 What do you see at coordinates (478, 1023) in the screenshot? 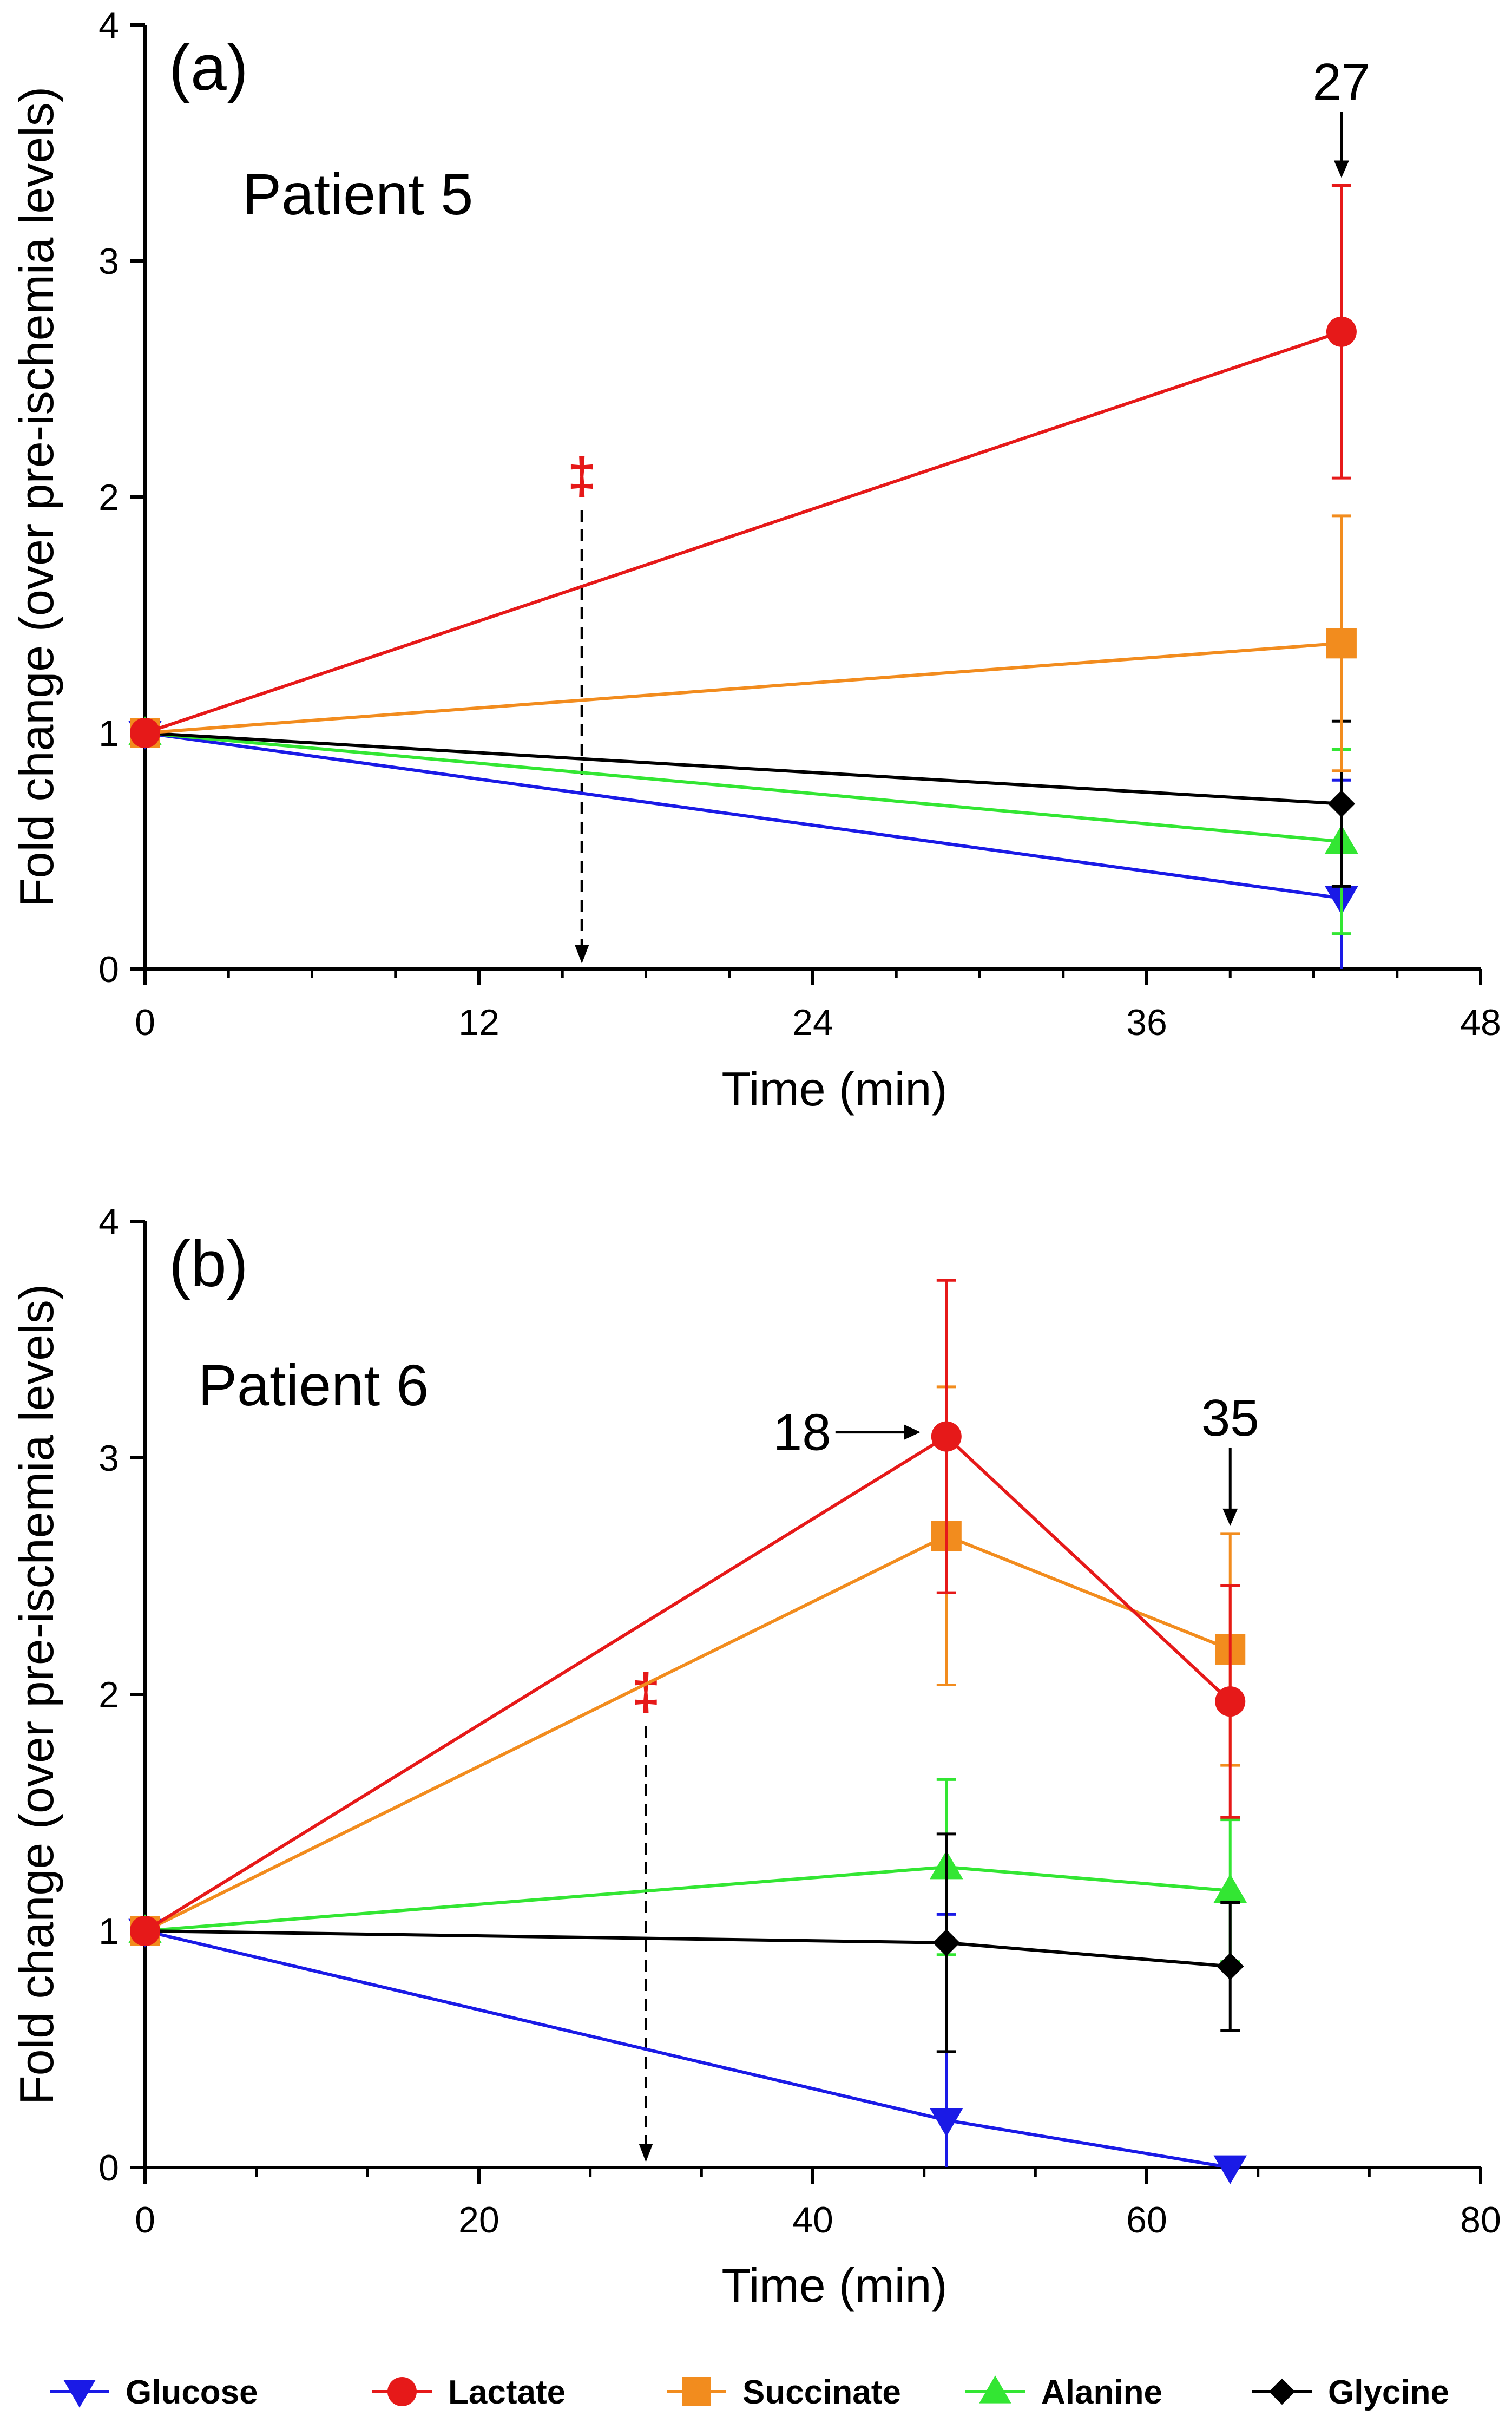
I see `x-tick-label: 12` at bounding box center [478, 1023].